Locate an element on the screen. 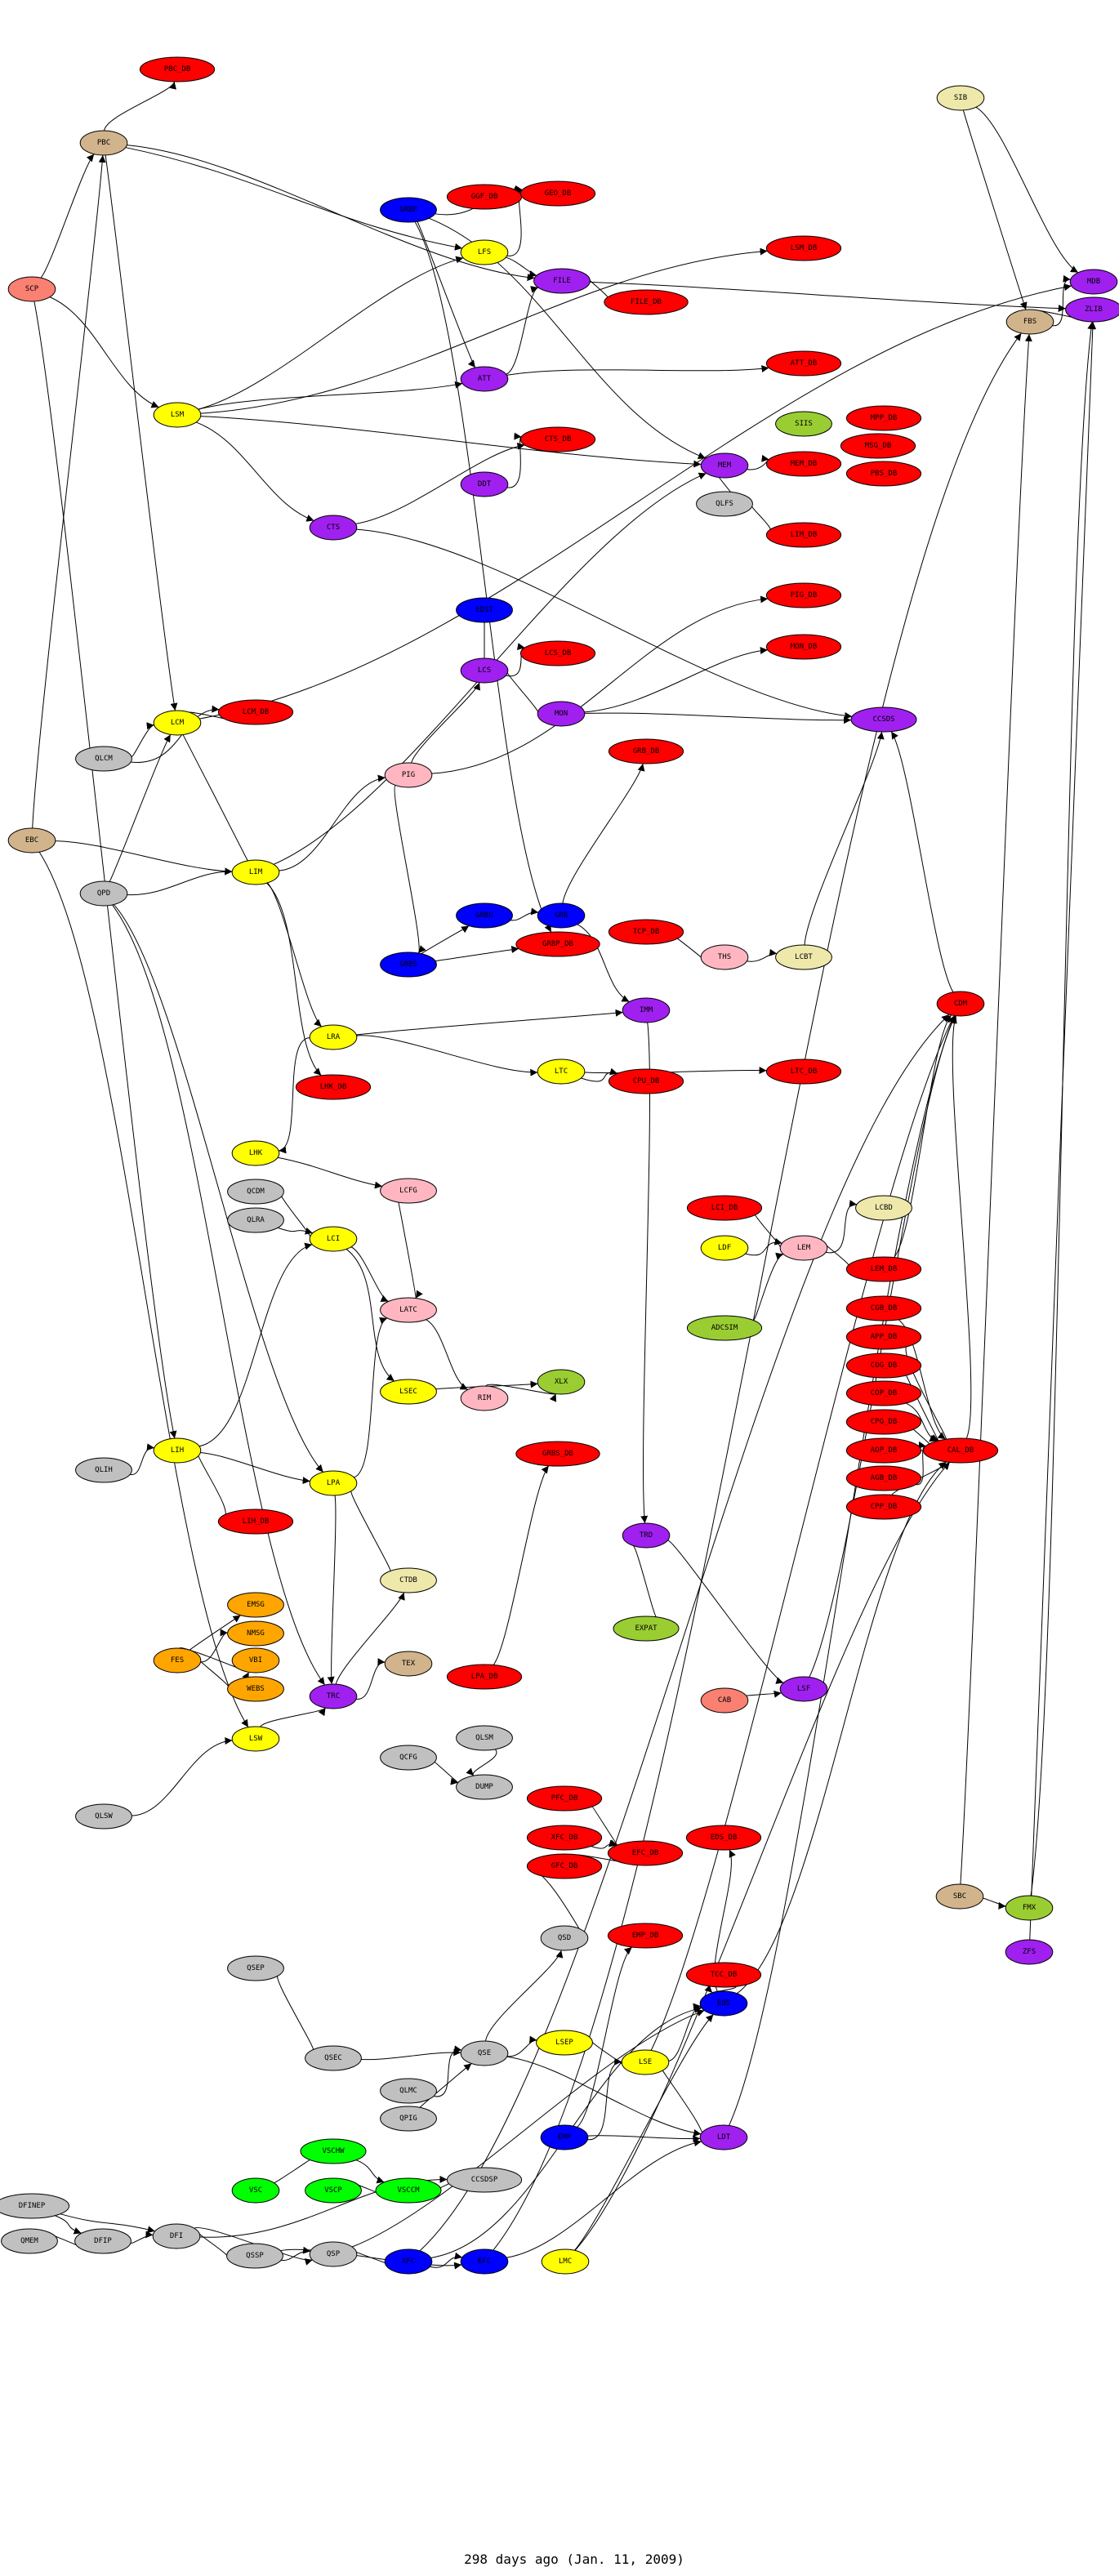  node-xfc: XFC is located at coordinates (409, 2261).